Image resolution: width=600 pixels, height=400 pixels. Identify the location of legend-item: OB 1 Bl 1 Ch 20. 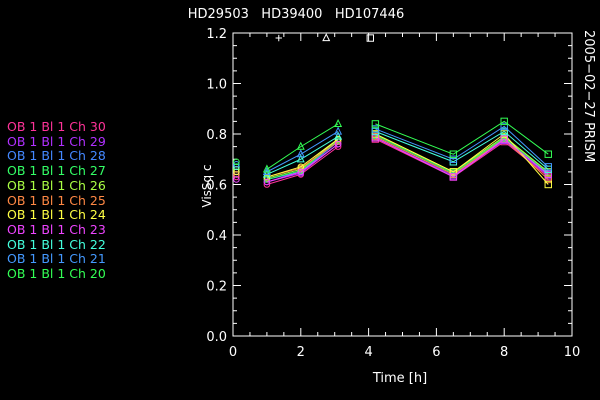
(56, 274).